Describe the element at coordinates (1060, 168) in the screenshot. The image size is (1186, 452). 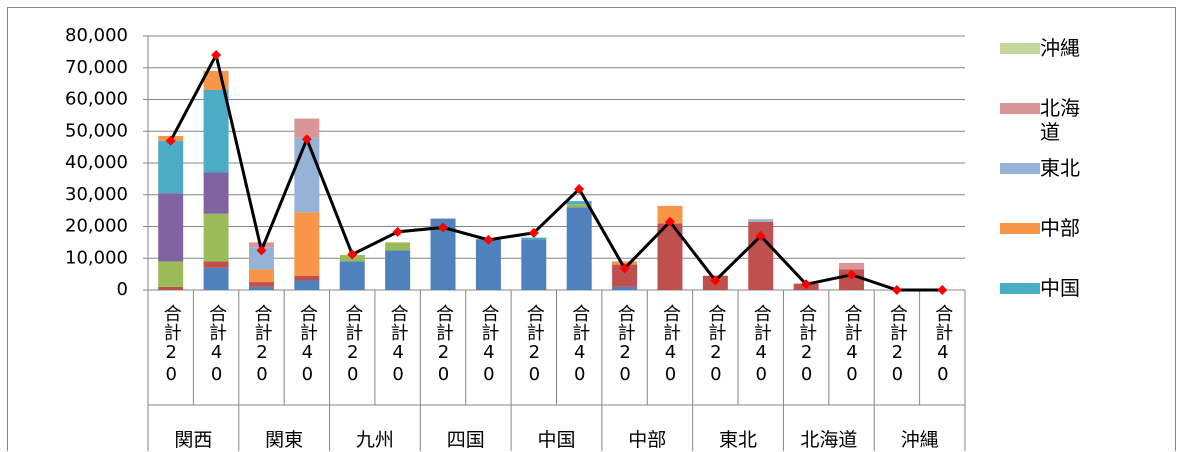
I see `legend-label: 東北` at that location.